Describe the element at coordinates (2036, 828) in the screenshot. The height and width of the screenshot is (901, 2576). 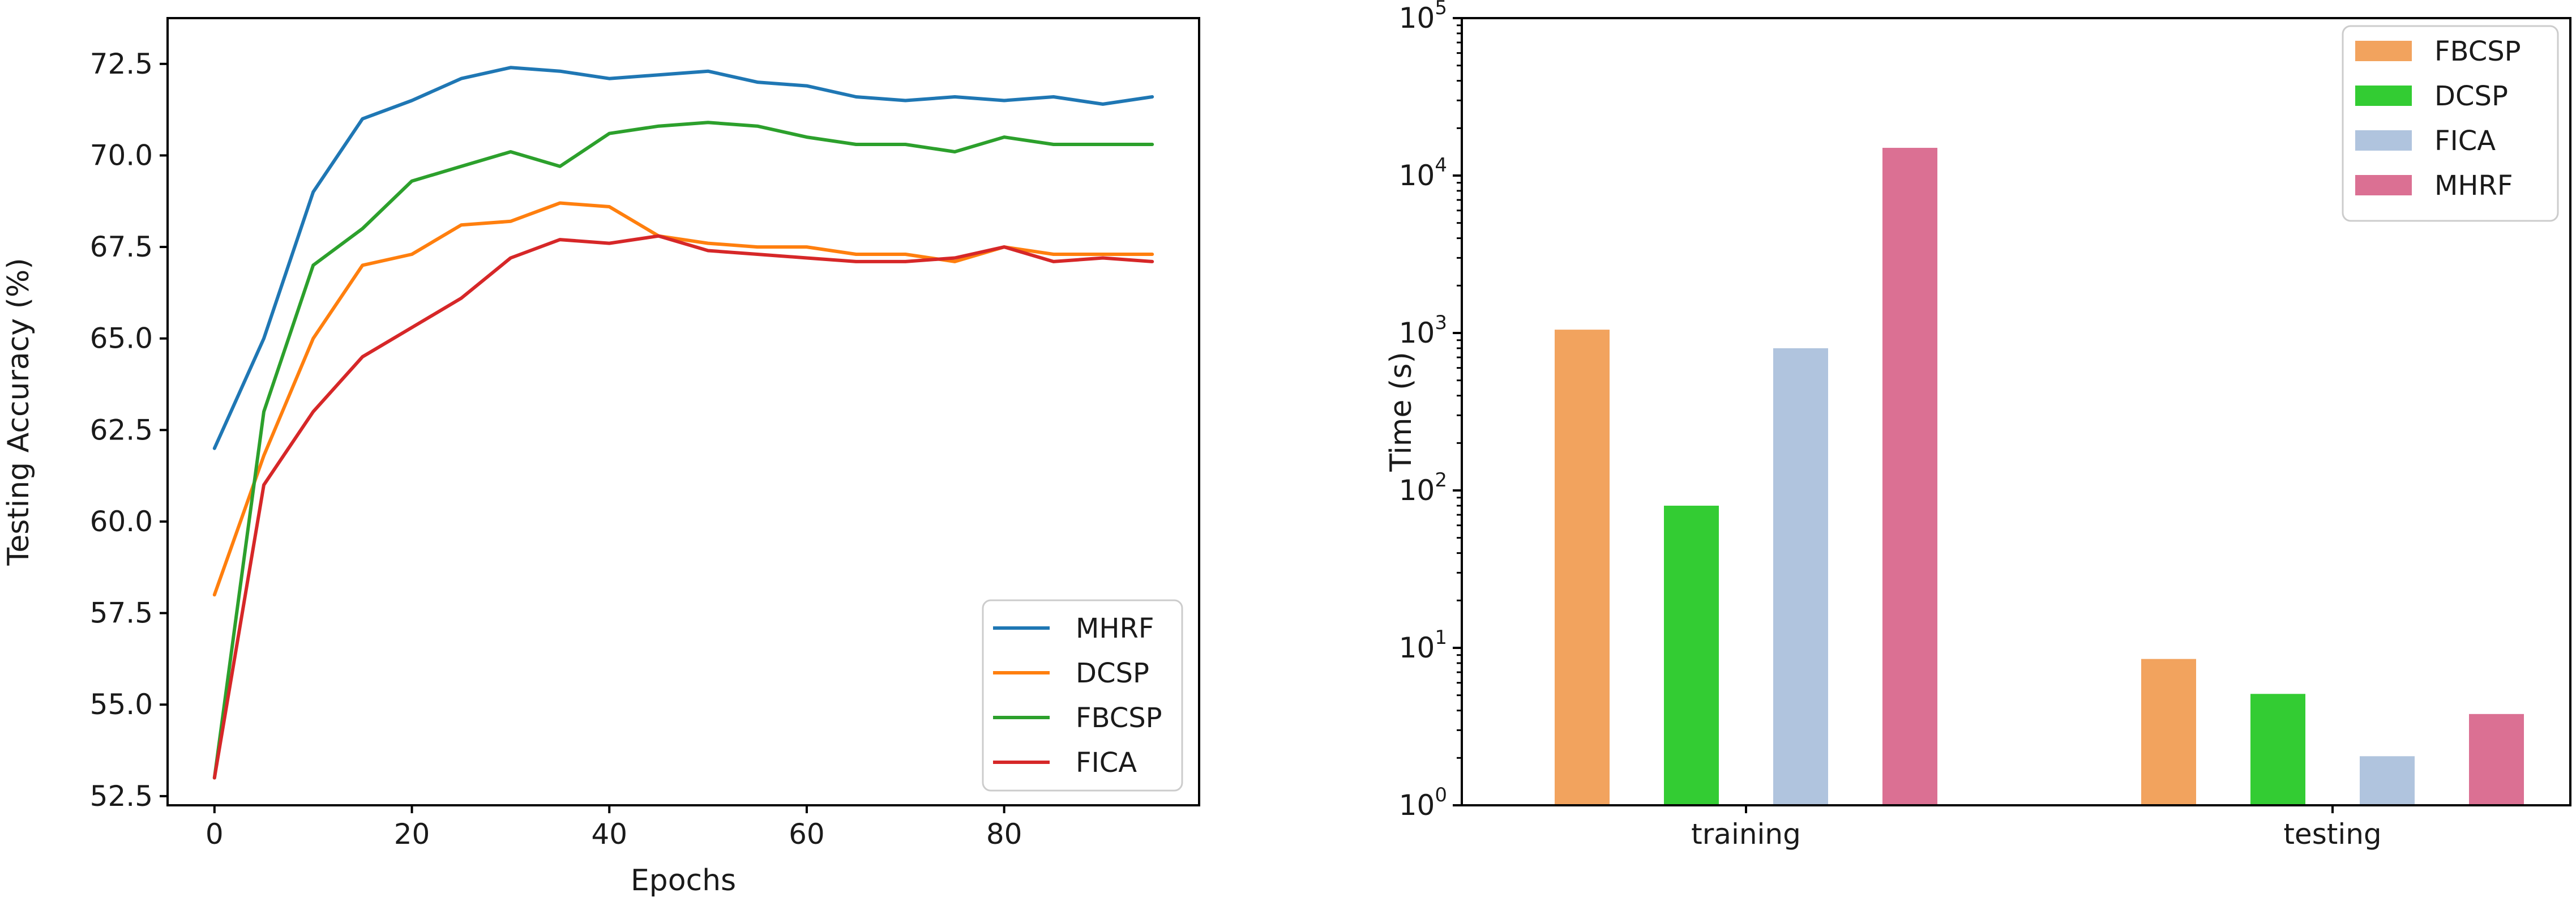
I see `time-x-ticks: training testing` at that location.